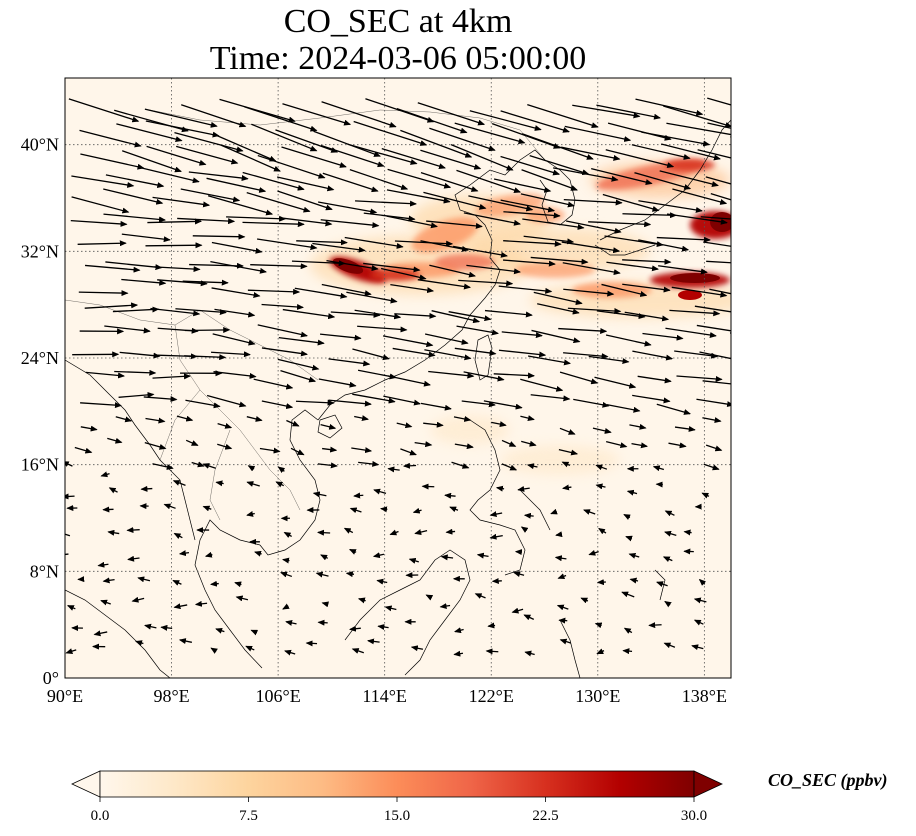 Image resolution: width=916 pixels, height=836 pixels. Describe the element at coordinates (545, 816) in the screenshot. I see `colorbar-tick-label: 22.5` at that location.